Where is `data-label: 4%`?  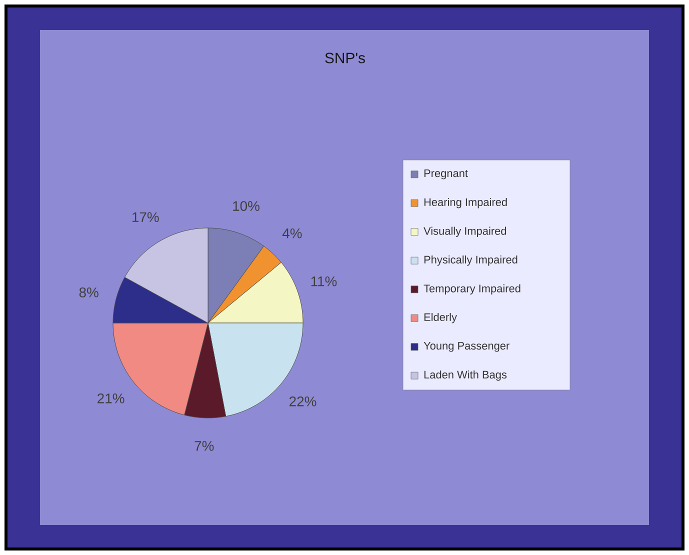
data-label: 4% is located at coordinates (292, 233).